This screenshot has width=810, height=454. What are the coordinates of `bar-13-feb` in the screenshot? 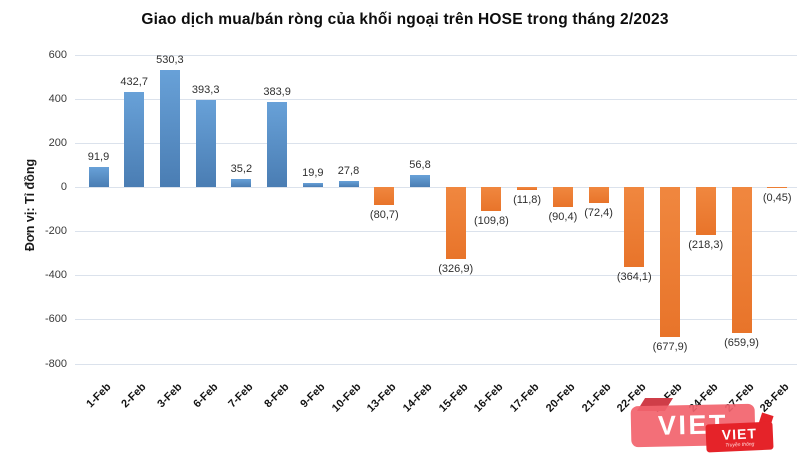 It's located at (384, 196).